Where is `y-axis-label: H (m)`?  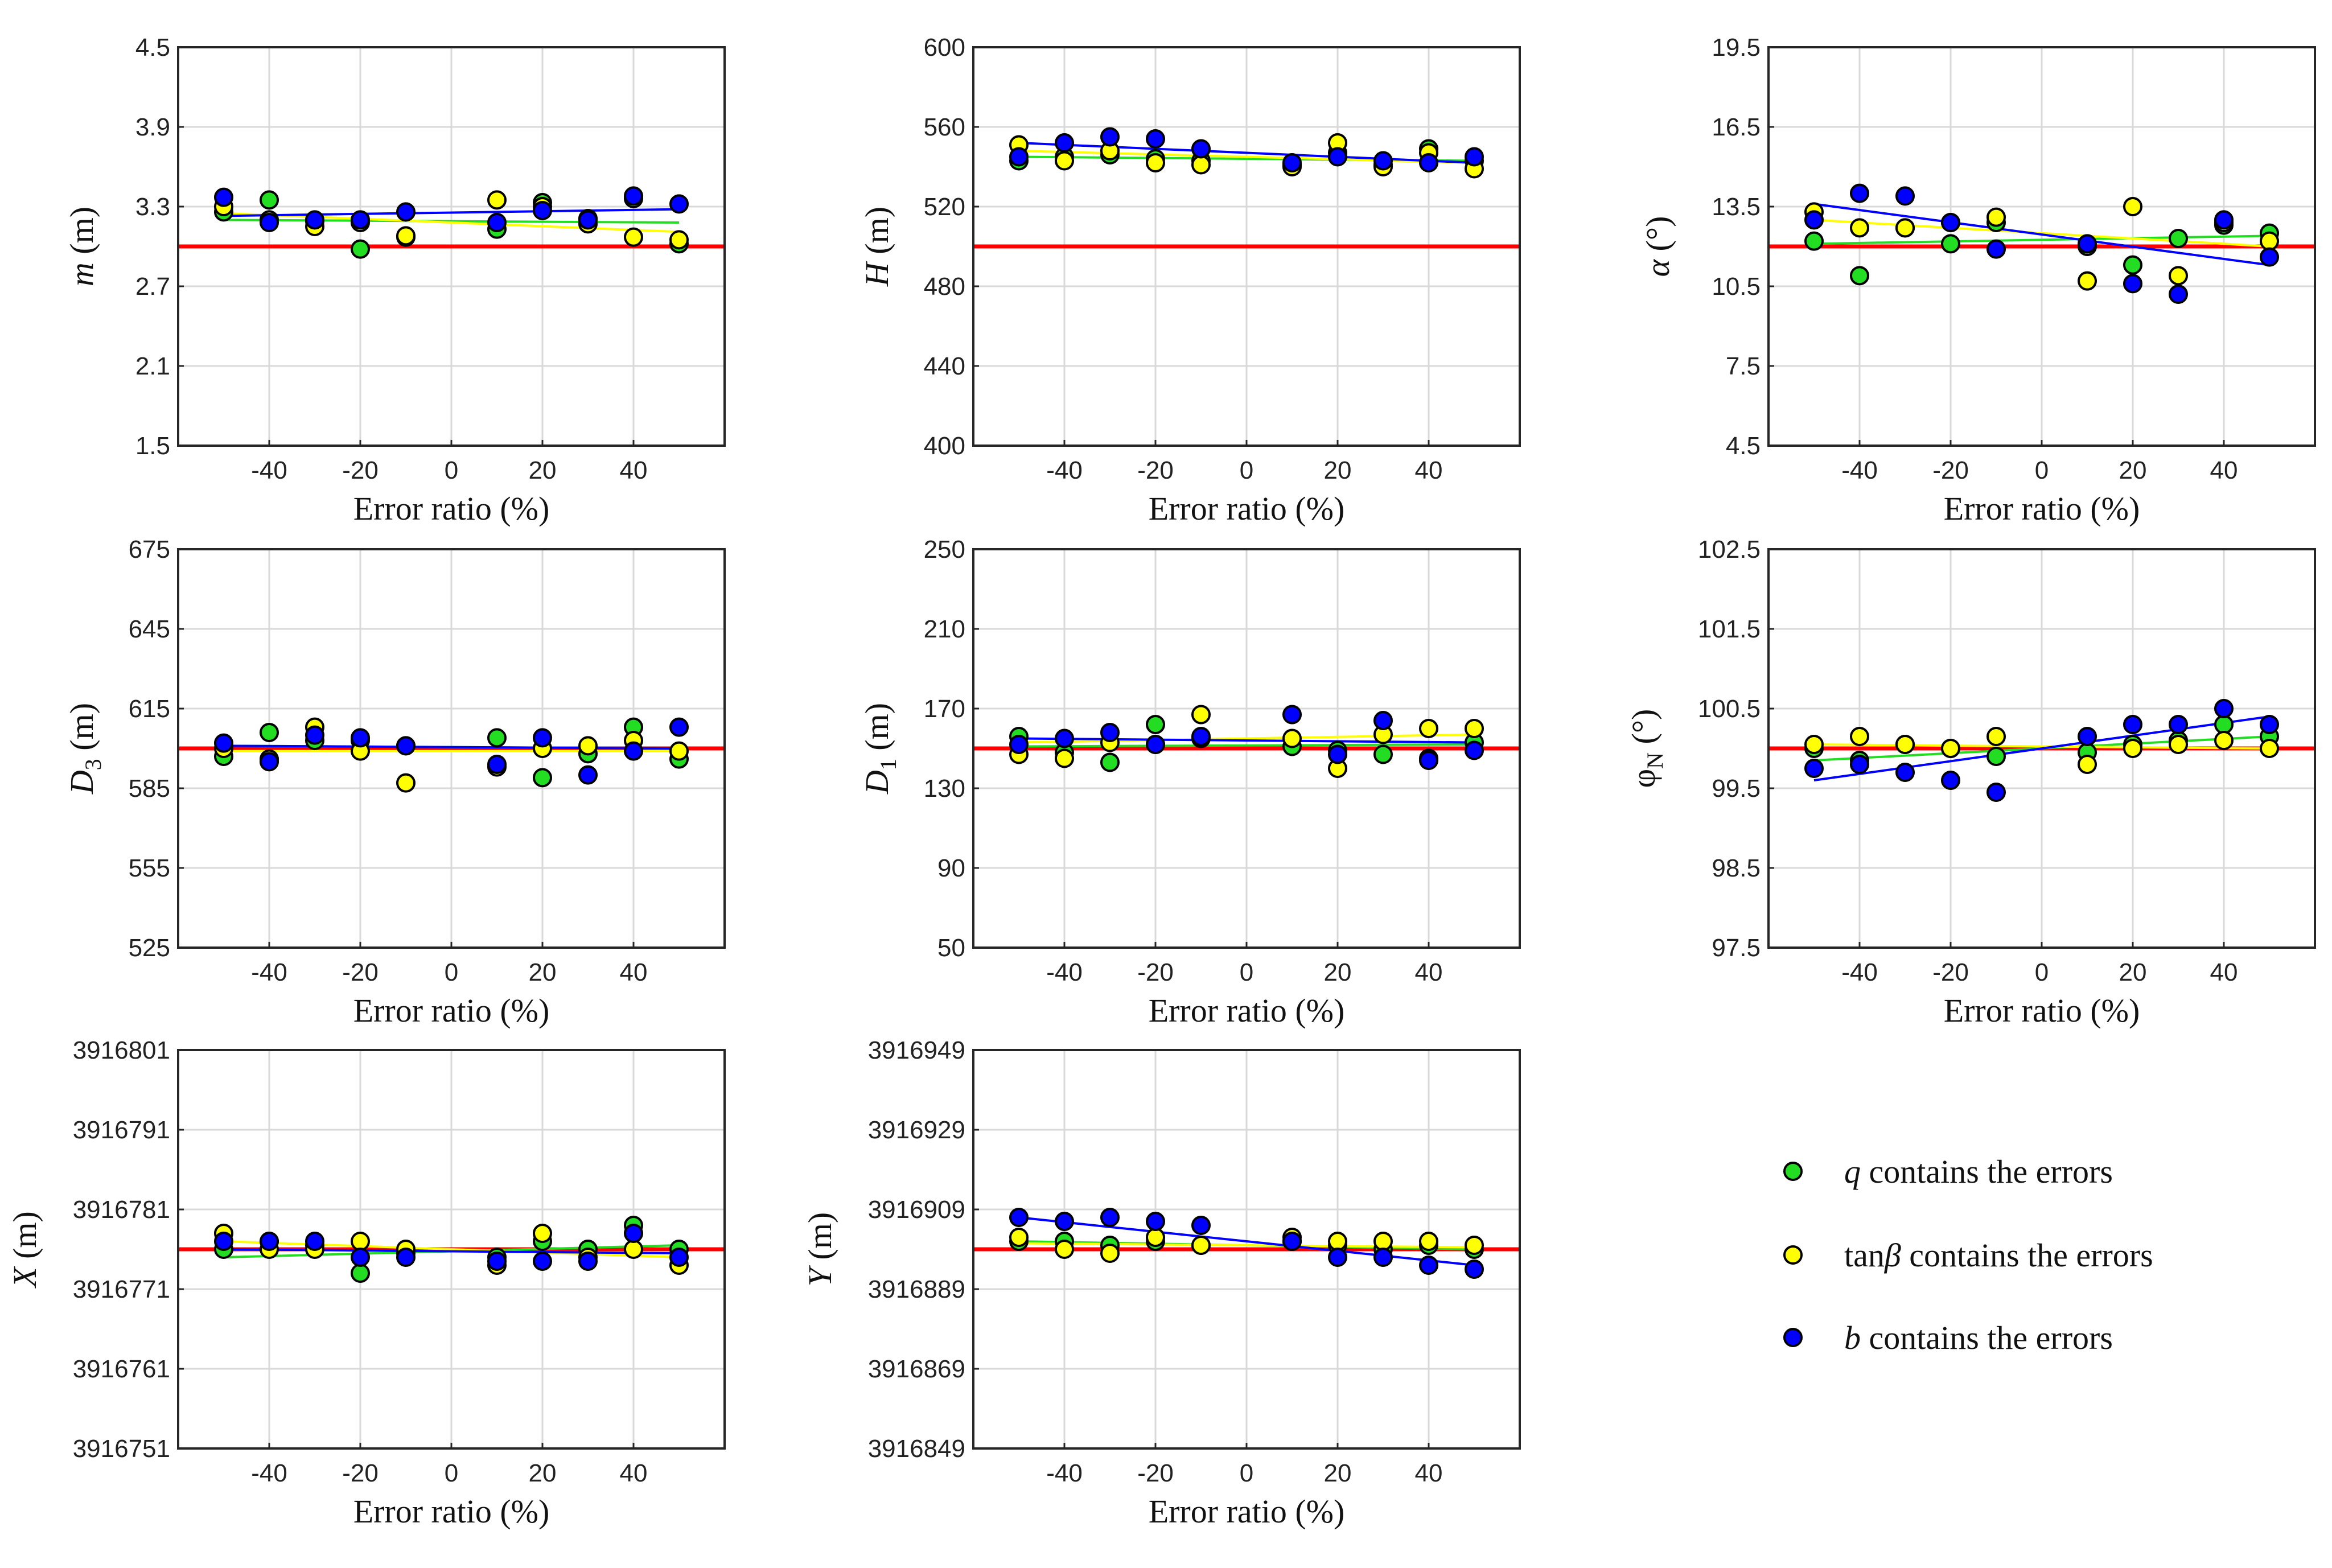
y-axis-label: H (m) is located at coordinates (876, 247).